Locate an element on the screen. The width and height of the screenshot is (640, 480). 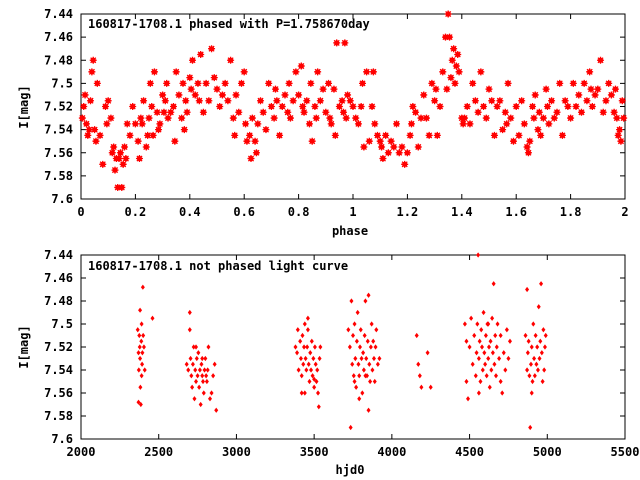
x-tick-label: 1.2 is located at coordinates (408, 212).